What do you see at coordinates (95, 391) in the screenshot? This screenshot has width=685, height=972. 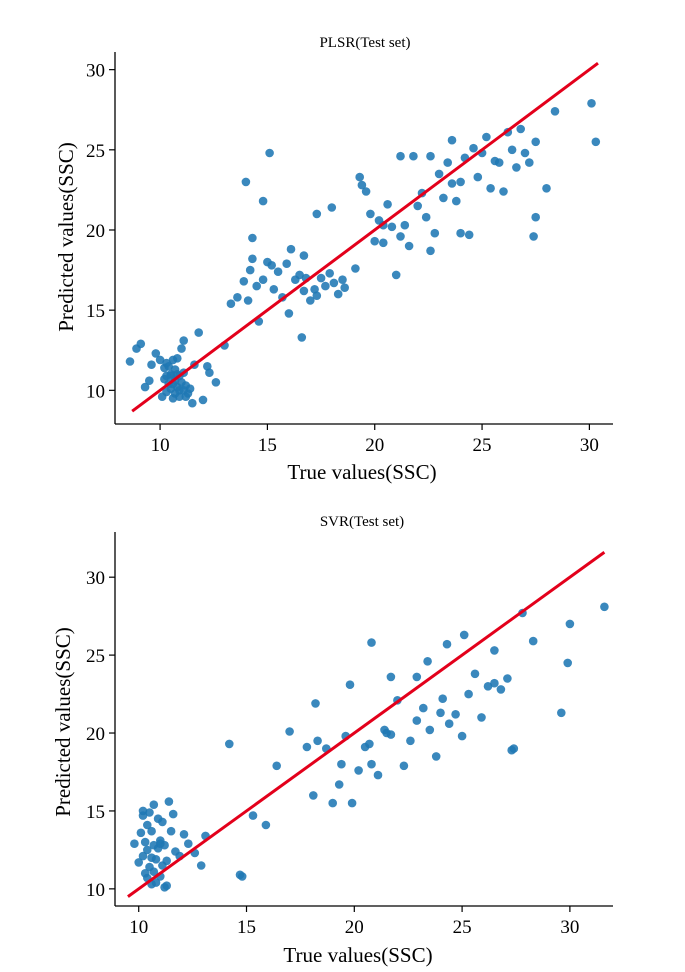 I see `plsr-y-tick-label: 10` at bounding box center [95, 391].